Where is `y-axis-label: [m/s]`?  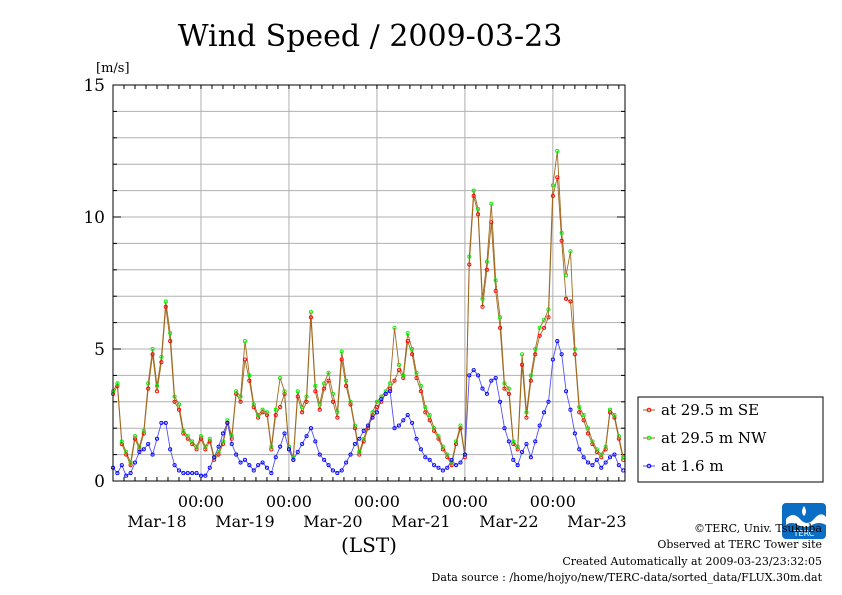
y-axis-label: [m/s] is located at coordinates (113, 68).